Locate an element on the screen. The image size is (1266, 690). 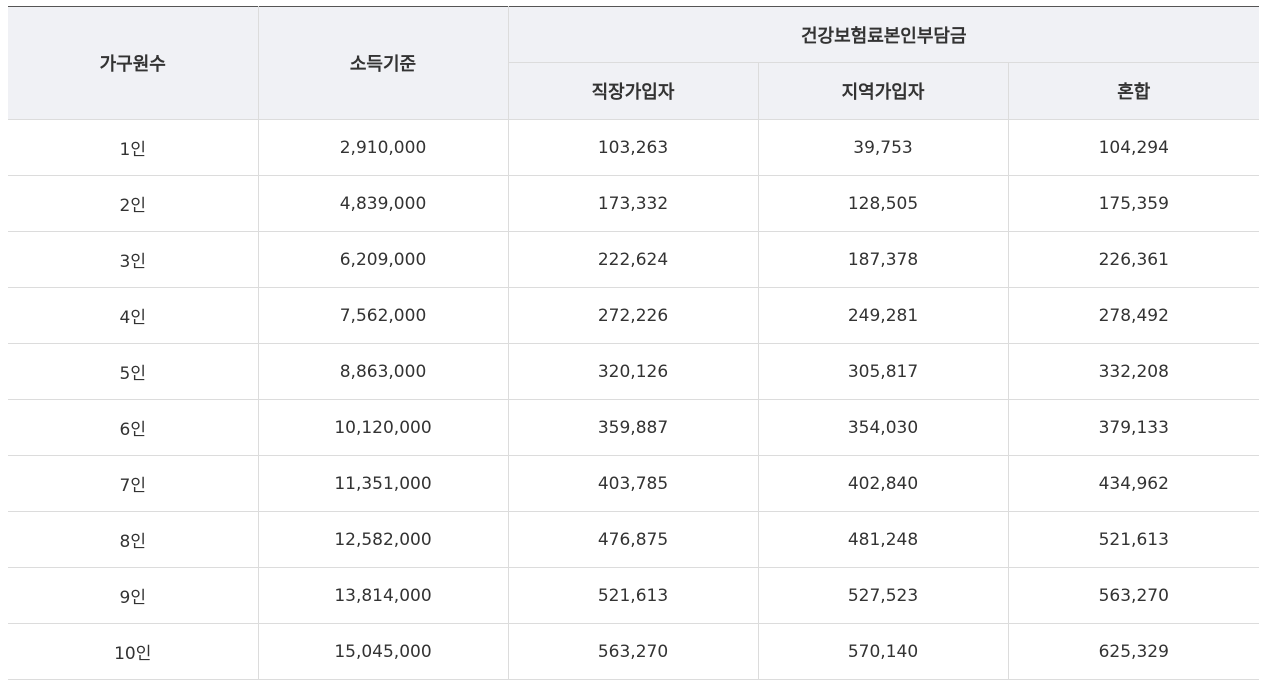
table-row: 6인 10,120,000 359,887 354,030 379,133 is located at coordinates (634, 427).